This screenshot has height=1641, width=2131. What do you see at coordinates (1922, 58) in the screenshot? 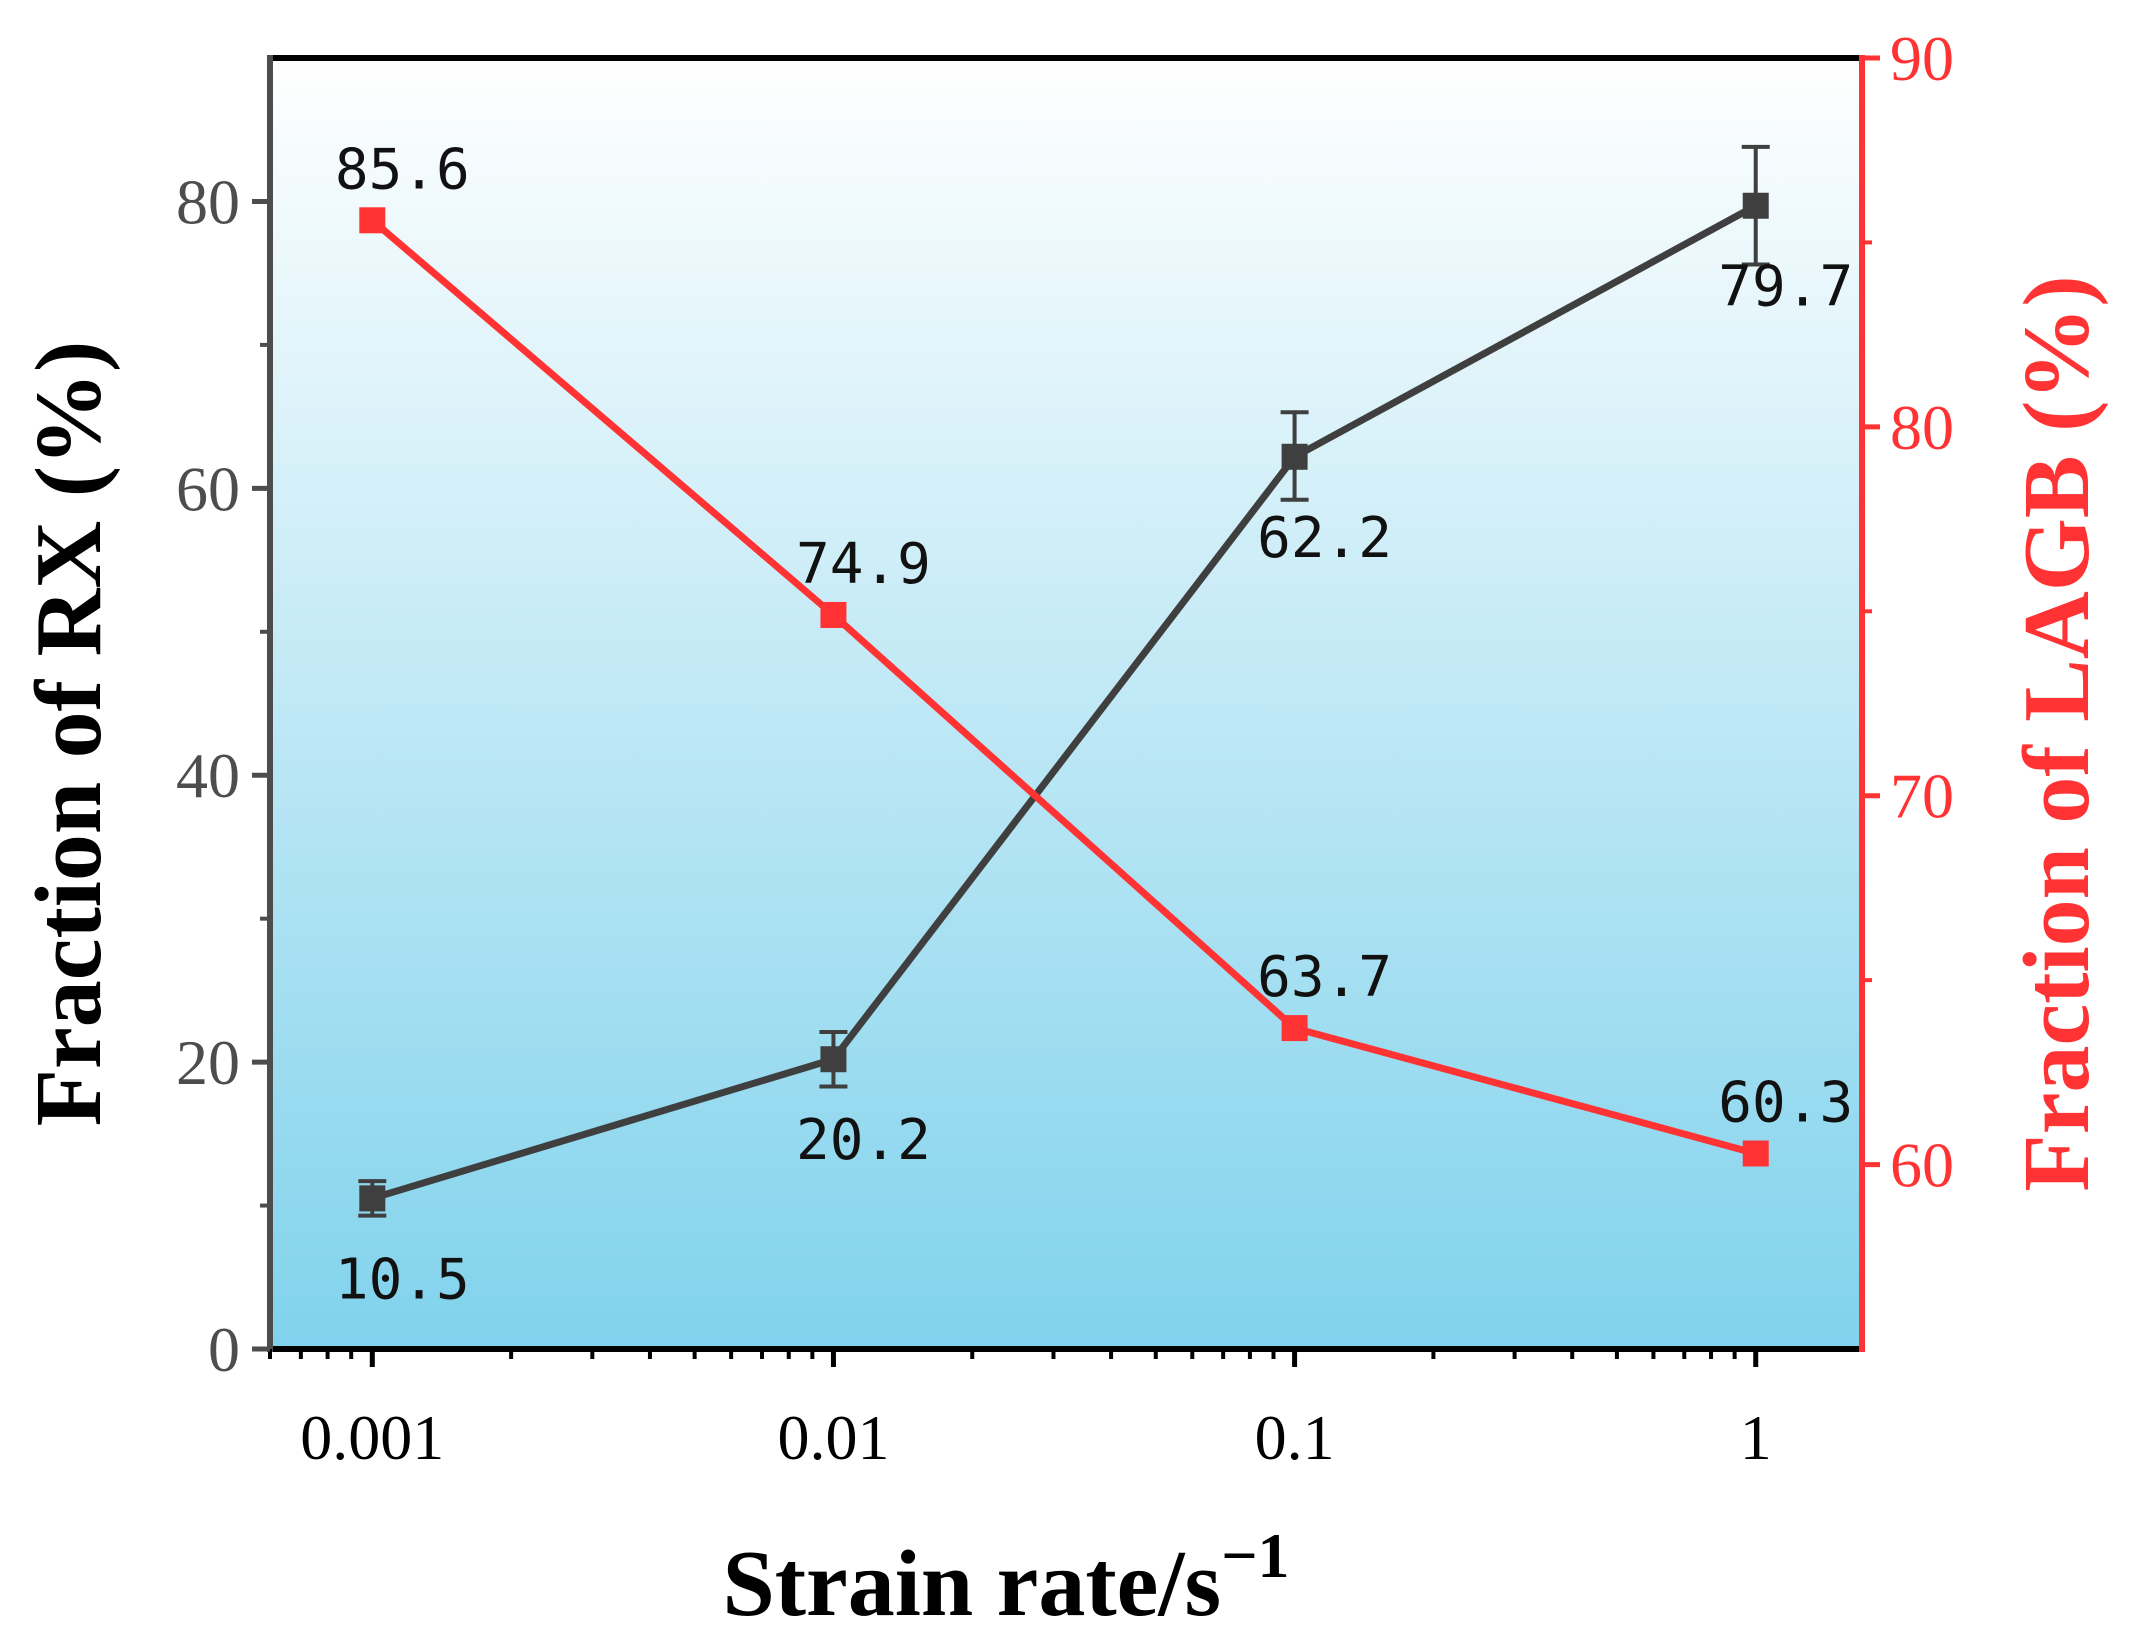
I see `right-y-tick-label: 90` at bounding box center [1922, 58].